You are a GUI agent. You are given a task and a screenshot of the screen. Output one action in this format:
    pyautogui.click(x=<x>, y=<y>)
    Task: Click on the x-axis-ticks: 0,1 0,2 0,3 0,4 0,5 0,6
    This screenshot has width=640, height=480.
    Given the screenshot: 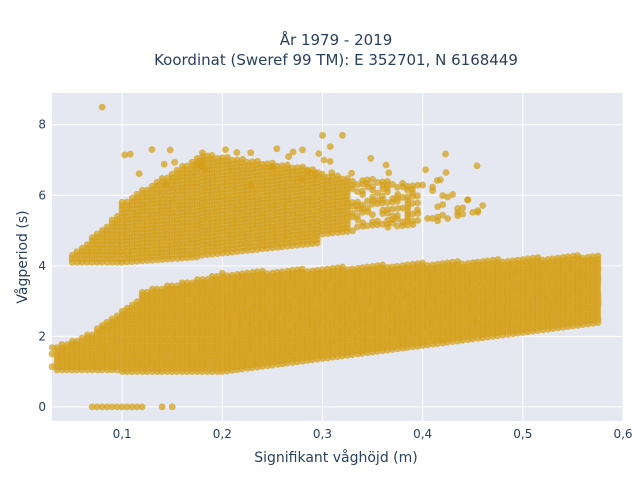 What is the action you would take?
    pyautogui.click(x=373, y=434)
    